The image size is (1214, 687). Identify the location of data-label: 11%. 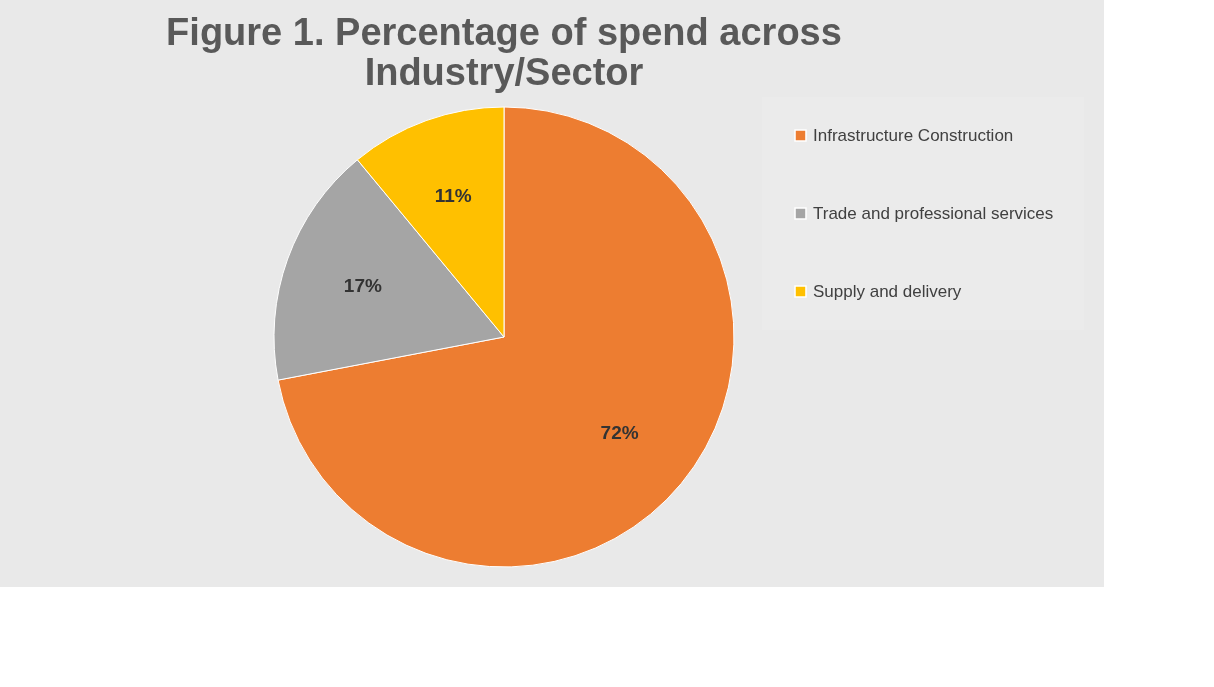
(453, 195).